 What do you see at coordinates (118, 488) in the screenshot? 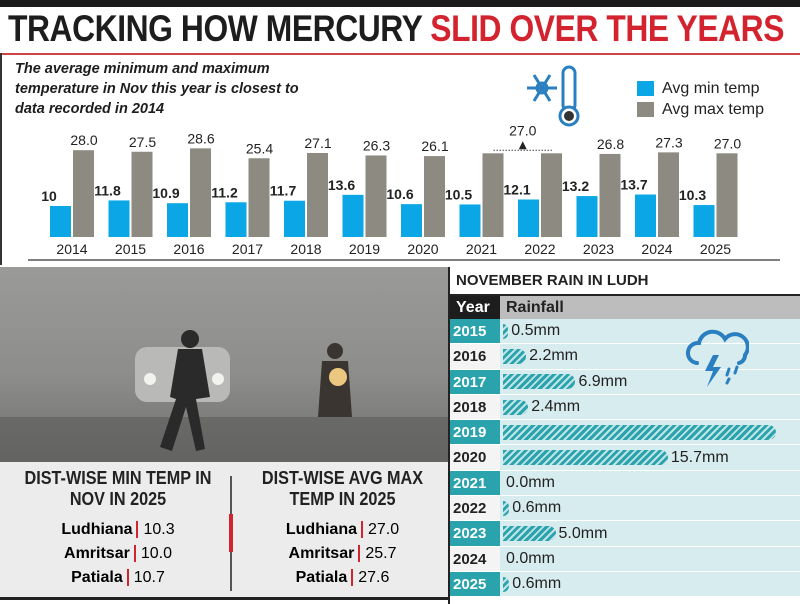
I see `panel-title: DIST-WISE MIN TEMP IN NOV IN 2025` at bounding box center [118, 488].